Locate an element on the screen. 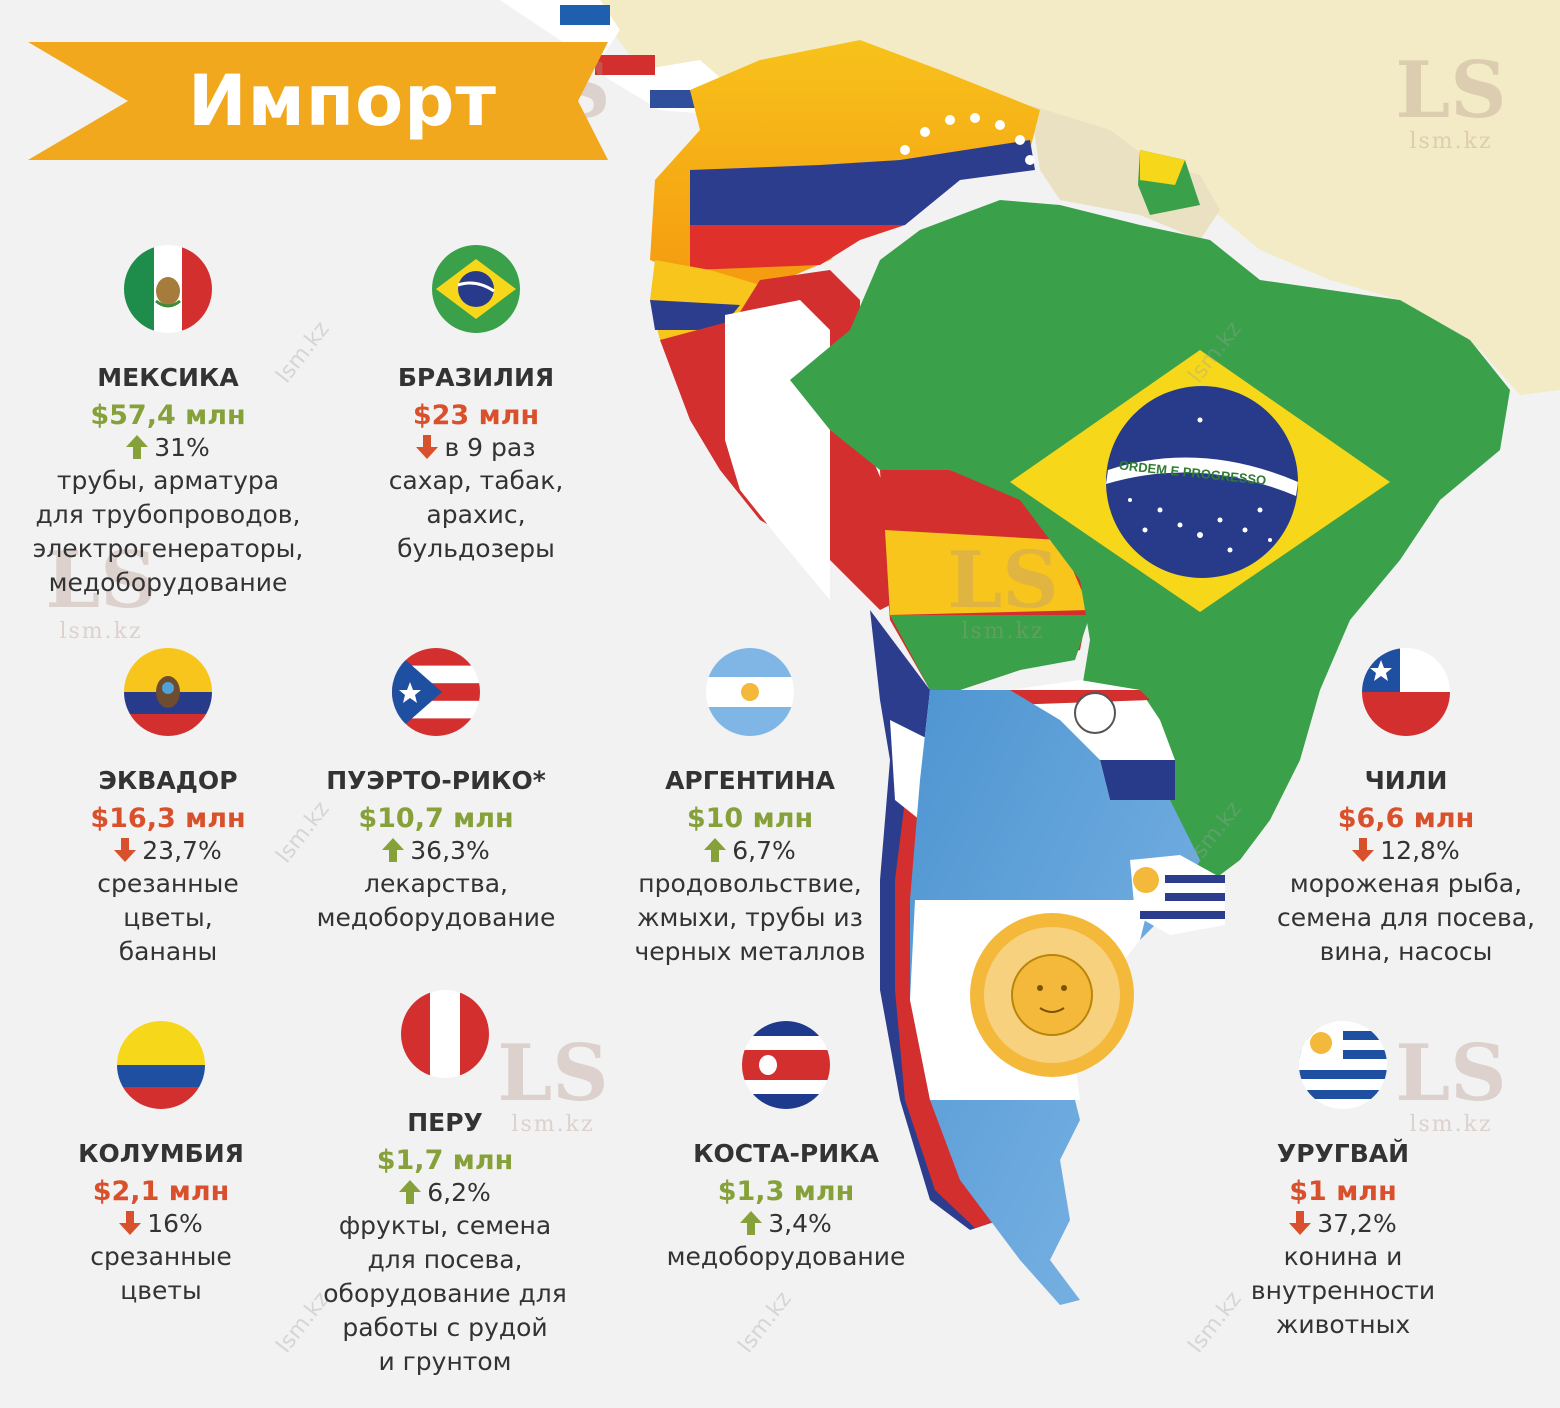  import-amount: $10,7 млн is located at coordinates (436, 818).